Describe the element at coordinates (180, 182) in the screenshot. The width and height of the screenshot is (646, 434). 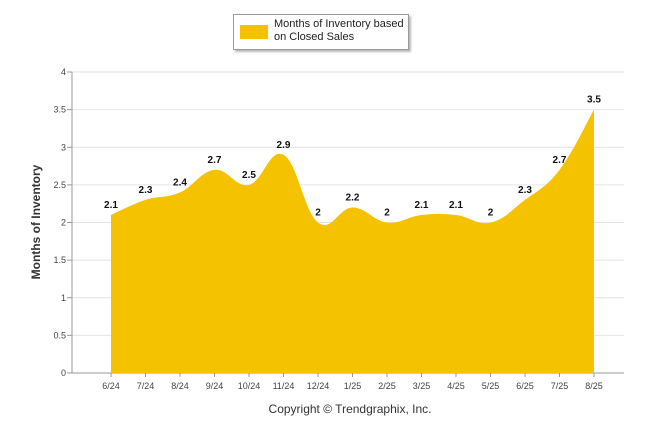
I see `data-label: 2.4` at that location.